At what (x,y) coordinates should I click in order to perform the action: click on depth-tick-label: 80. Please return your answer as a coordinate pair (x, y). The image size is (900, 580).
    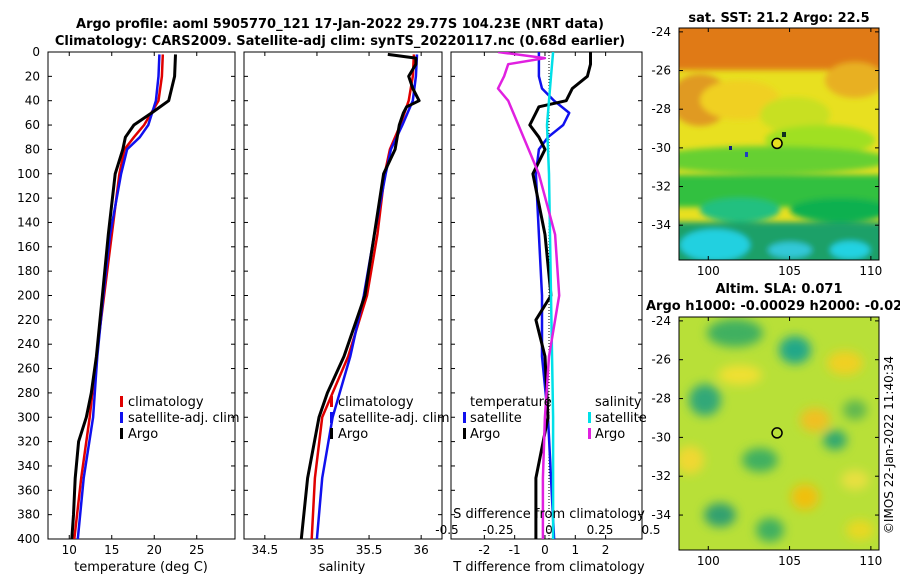
    Looking at the image, I should click on (32, 149).